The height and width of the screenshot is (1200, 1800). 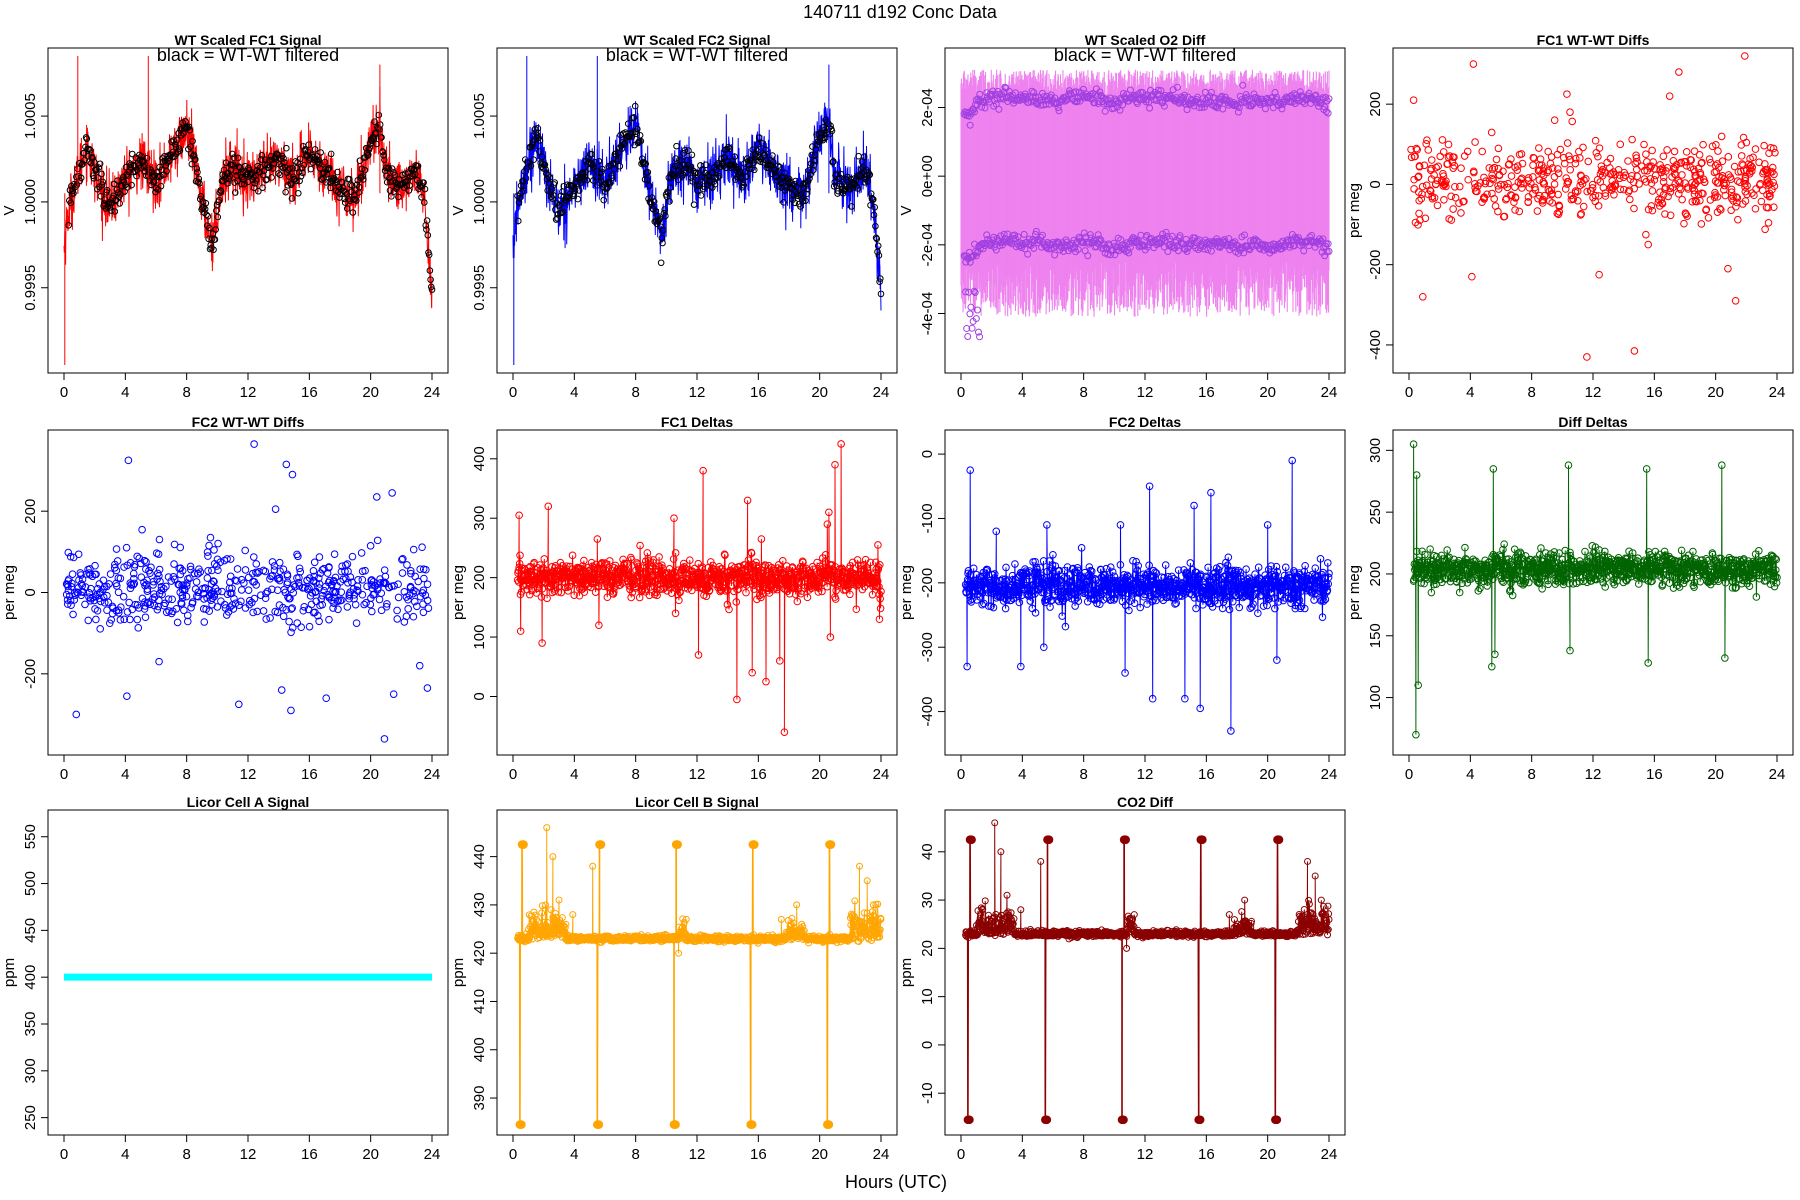 What do you see at coordinates (697, 422) in the screenshot?
I see `panel-title: FC1 Deltas` at bounding box center [697, 422].